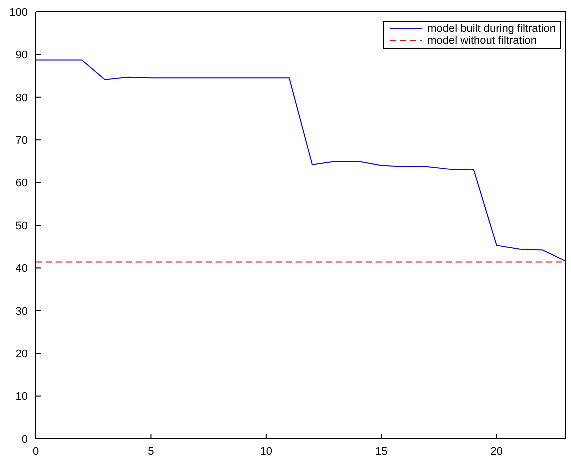 This screenshot has width=571, height=459. What do you see at coordinates (483, 41) in the screenshot?
I see `legend-label: model without filtration` at bounding box center [483, 41].